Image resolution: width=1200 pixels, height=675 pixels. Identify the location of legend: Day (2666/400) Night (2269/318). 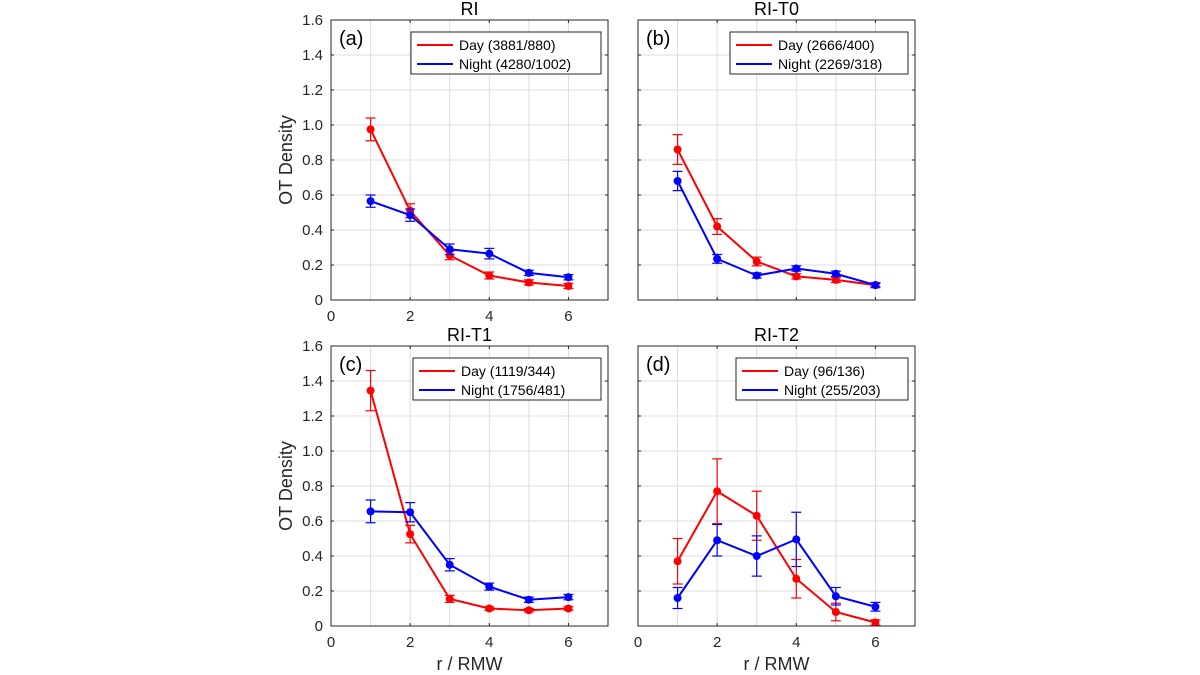
(819, 53).